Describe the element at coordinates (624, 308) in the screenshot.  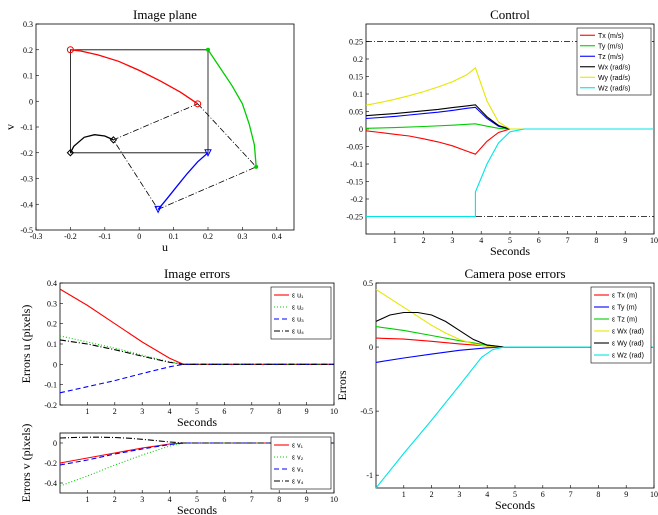
I see `legend-entry: ε Ty (m)` at that location.